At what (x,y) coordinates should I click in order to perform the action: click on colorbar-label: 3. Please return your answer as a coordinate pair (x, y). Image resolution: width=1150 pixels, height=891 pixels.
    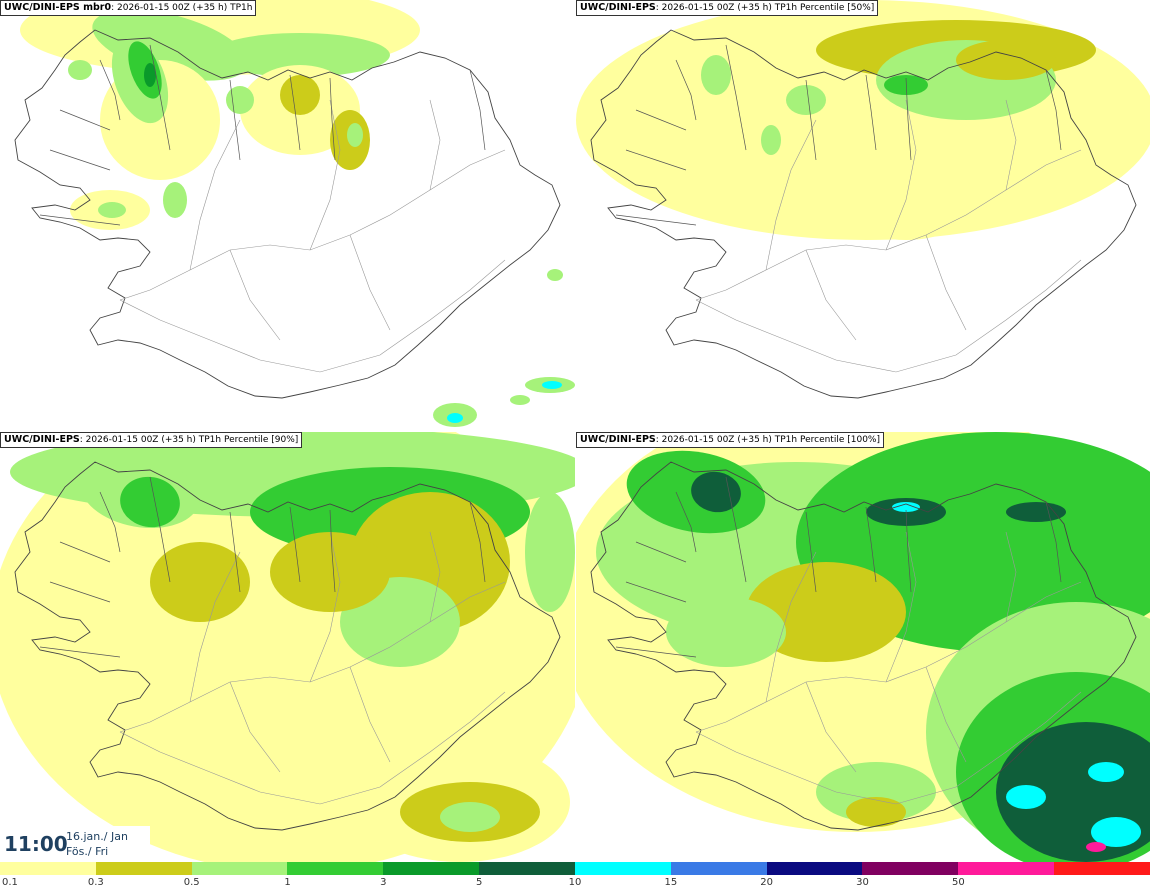
    Looking at the image, I should click on (383, 882).